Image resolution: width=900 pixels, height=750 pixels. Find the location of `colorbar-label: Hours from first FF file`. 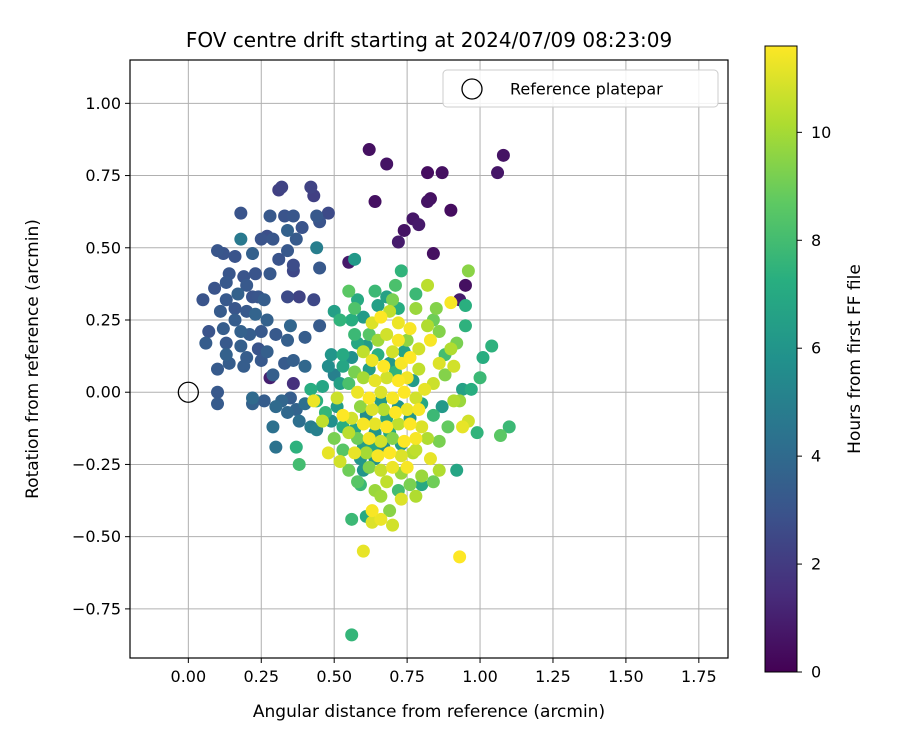

colorbar-label: Hours from first FF file is located at coordinates (855, 359).